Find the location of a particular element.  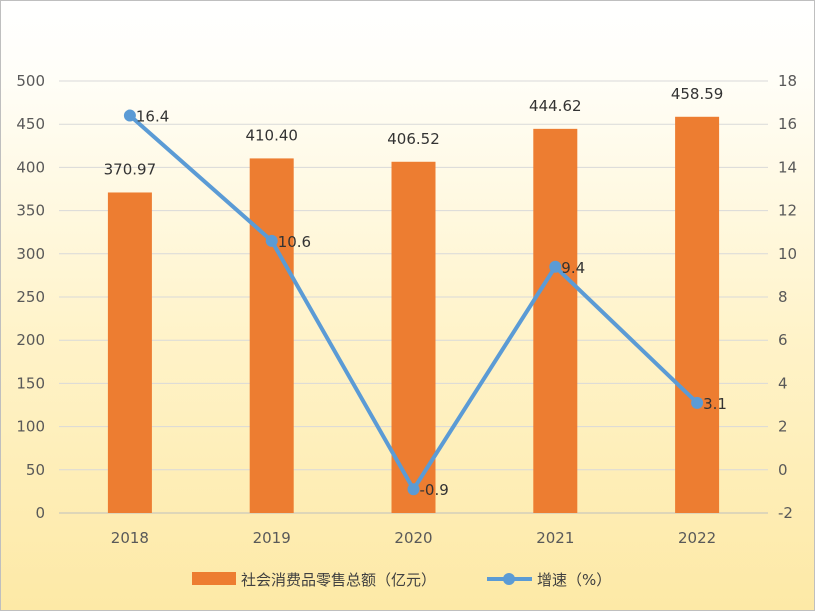

bar-data-label: 370.97 is located at coordinates (130, 169).